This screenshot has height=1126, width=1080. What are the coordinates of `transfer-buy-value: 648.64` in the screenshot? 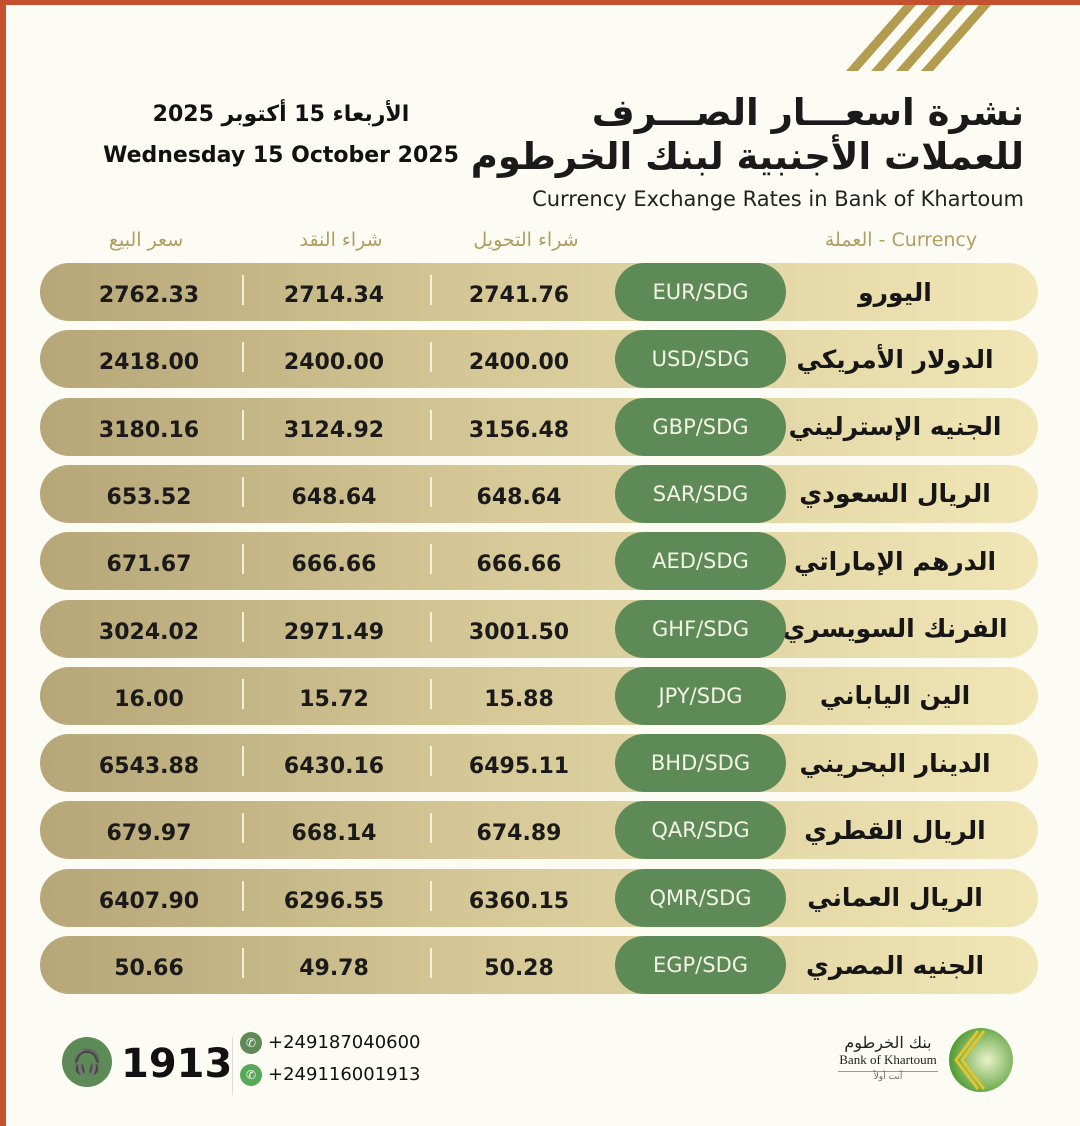 It's located at (519, 497).